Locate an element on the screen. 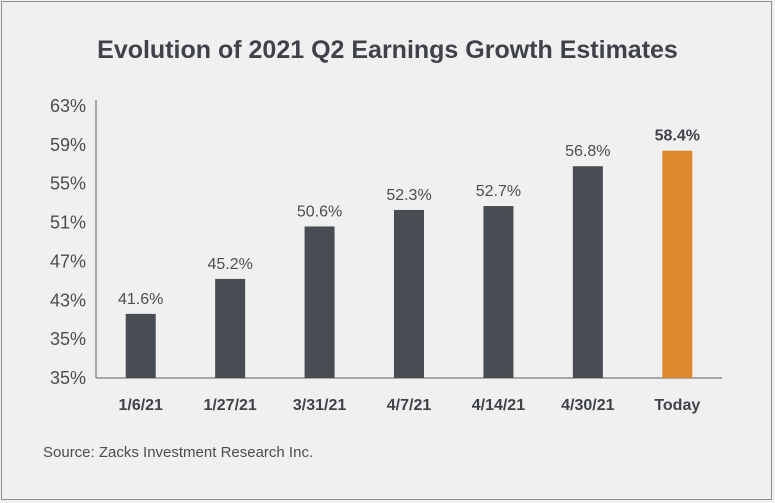 The height and width of the screenshot is (503, 775). data-label: 41.6% is located at coordinates (140, 299).